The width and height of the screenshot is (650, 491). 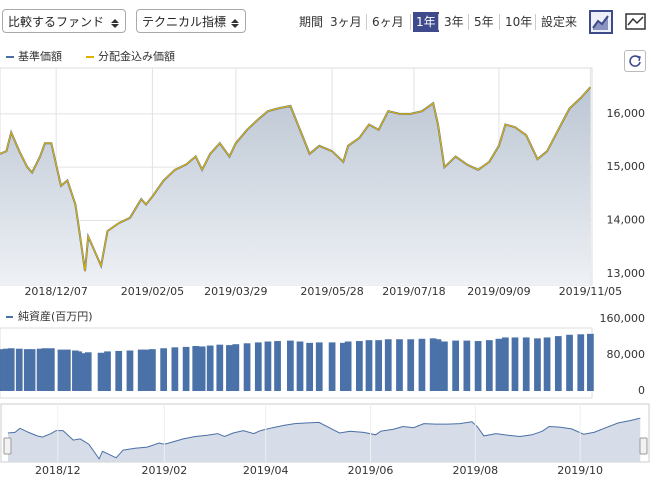 What do you see at coordinates (311, 22) in the screenshot?
I see `period-label: 期間` at bounding box center [311, 22].